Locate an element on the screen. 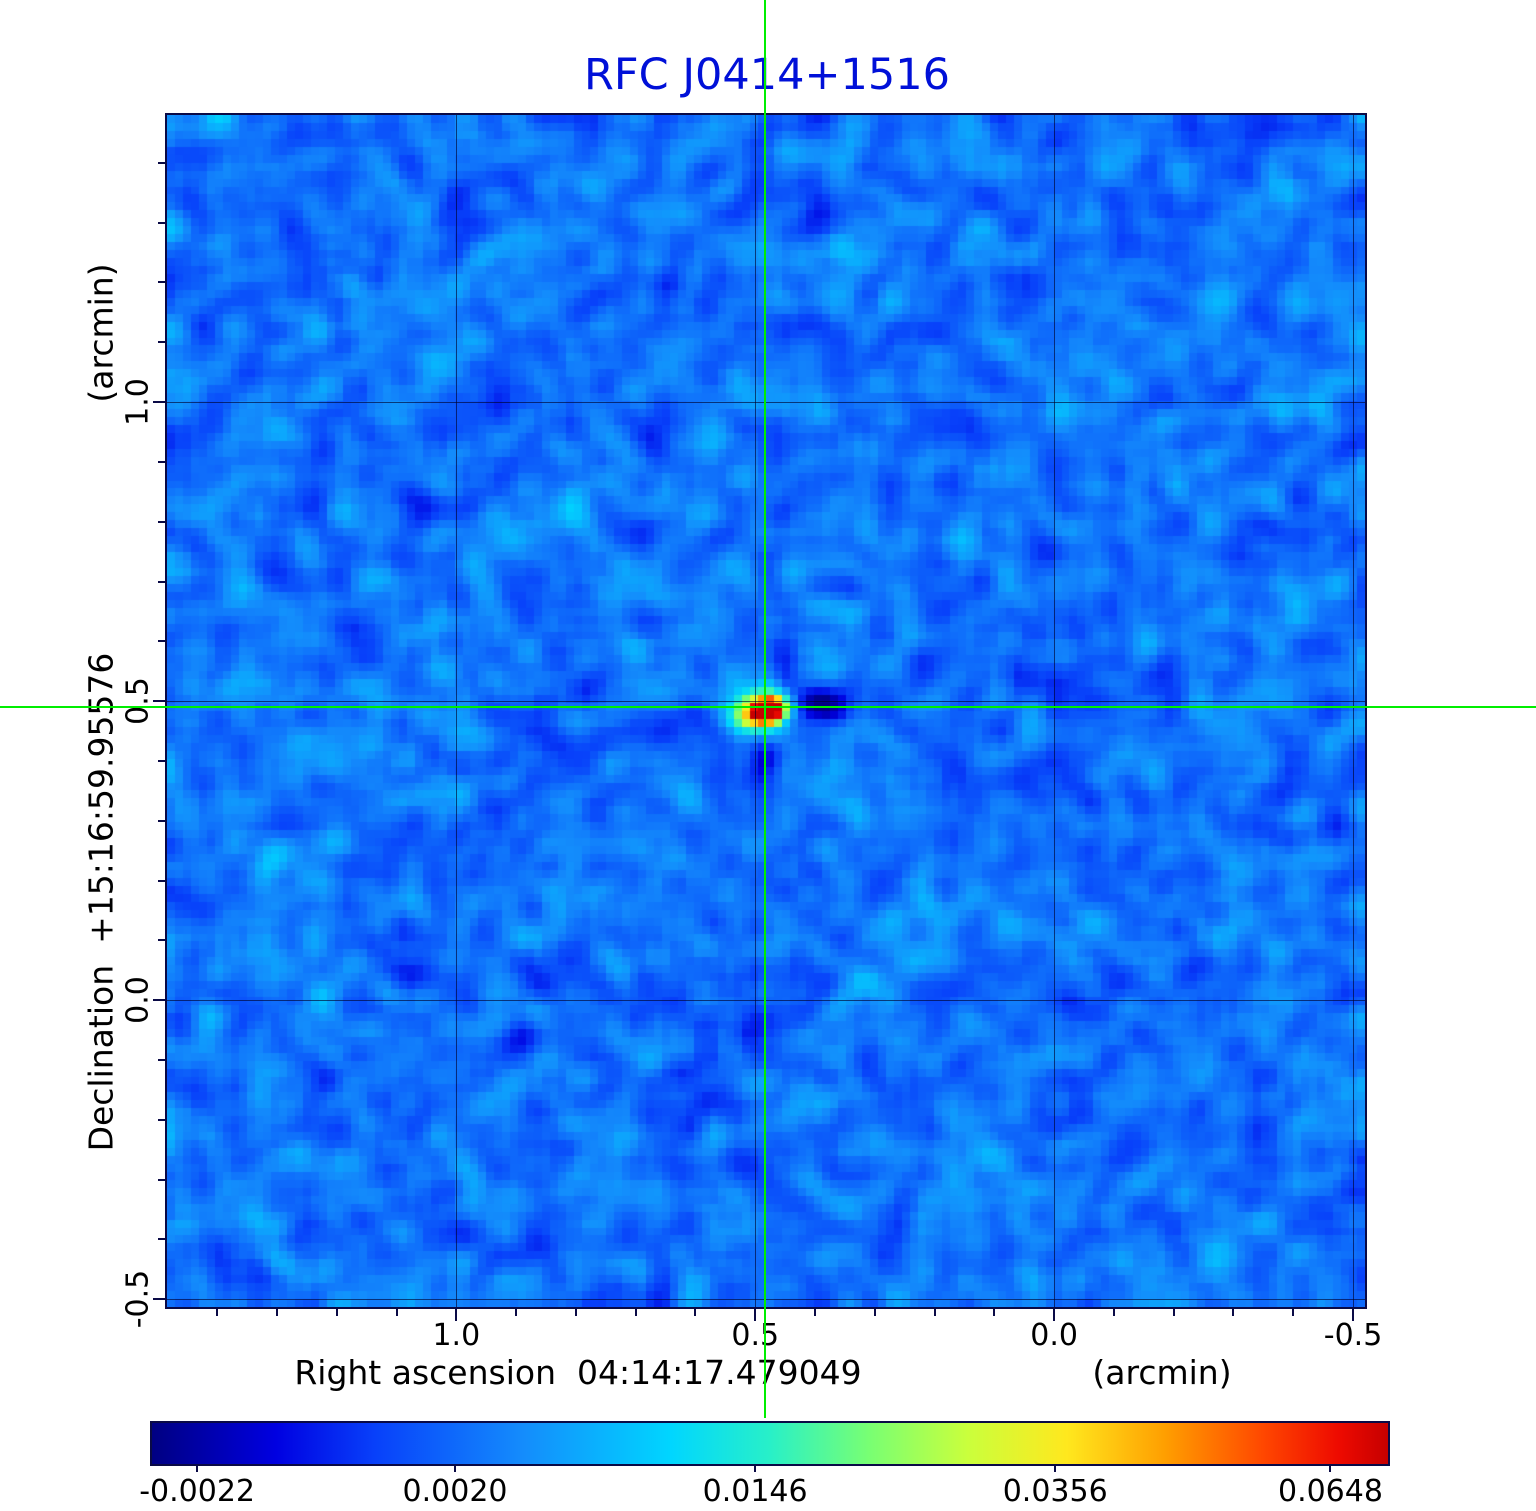 Image resolution: width=1536 pixels, height=1511 pixels. figure-title: RFC J0414+1516 is located at coordinates (767, 75).